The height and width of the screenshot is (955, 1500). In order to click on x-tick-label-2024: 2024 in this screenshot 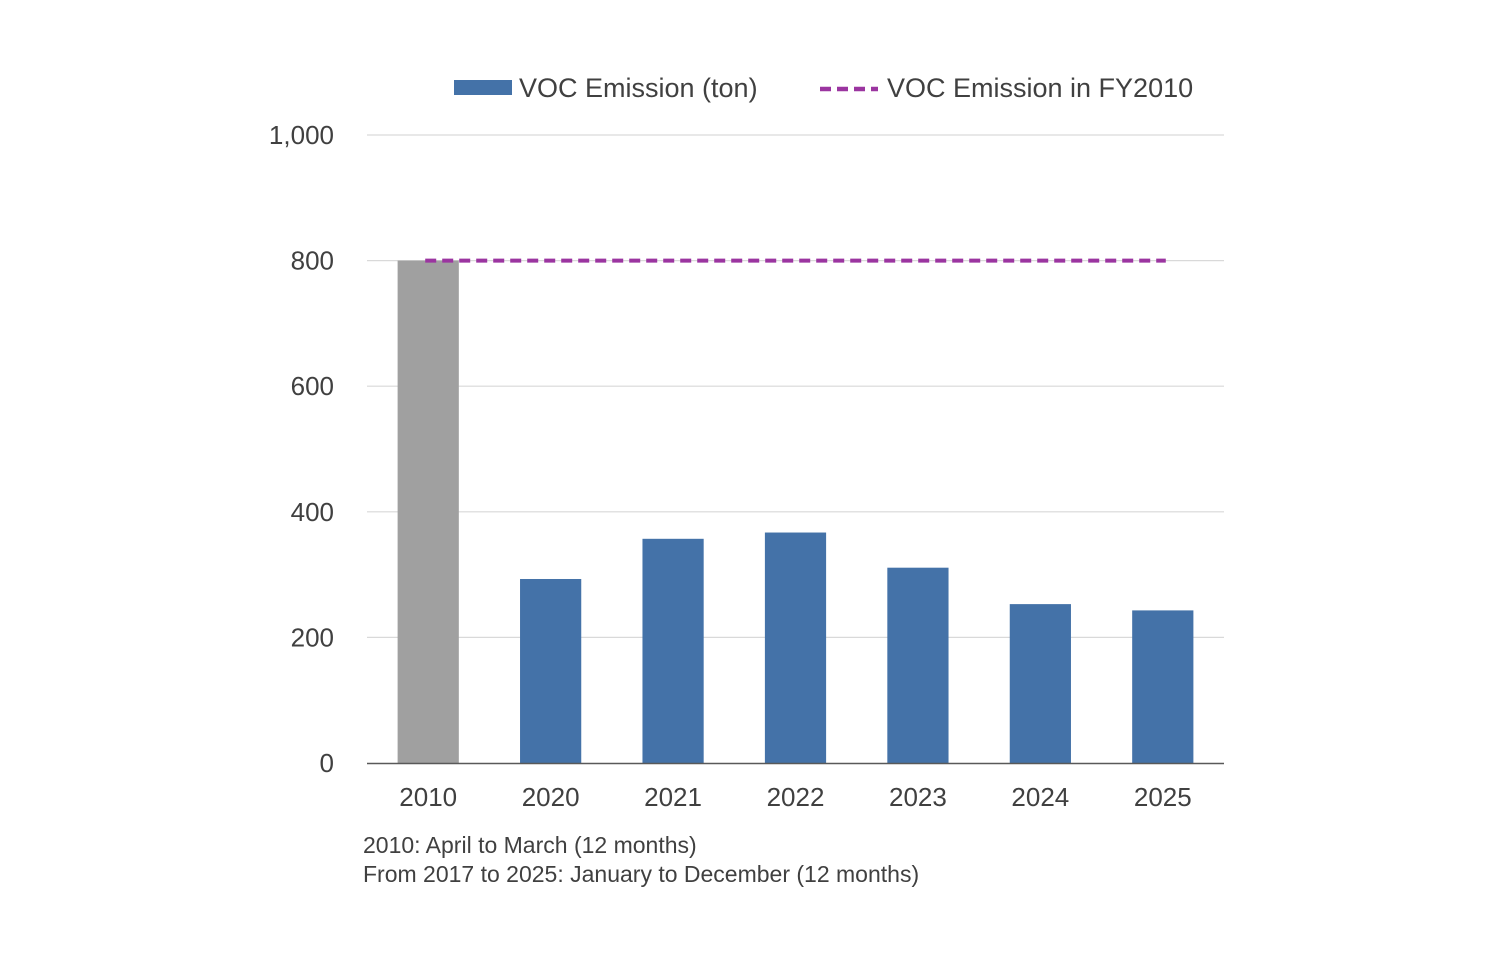, I will do `click(1040, 797)`.